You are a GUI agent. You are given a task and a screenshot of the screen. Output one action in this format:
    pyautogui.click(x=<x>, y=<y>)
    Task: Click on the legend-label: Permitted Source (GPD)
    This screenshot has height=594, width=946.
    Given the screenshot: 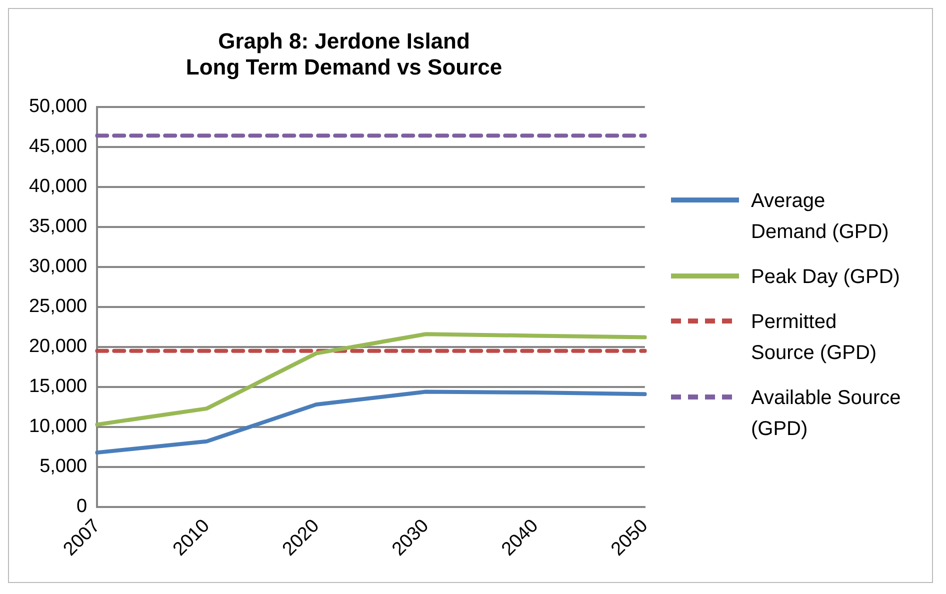 What is the action you would take?
    pyautogui.click(x=814, y=338)
    